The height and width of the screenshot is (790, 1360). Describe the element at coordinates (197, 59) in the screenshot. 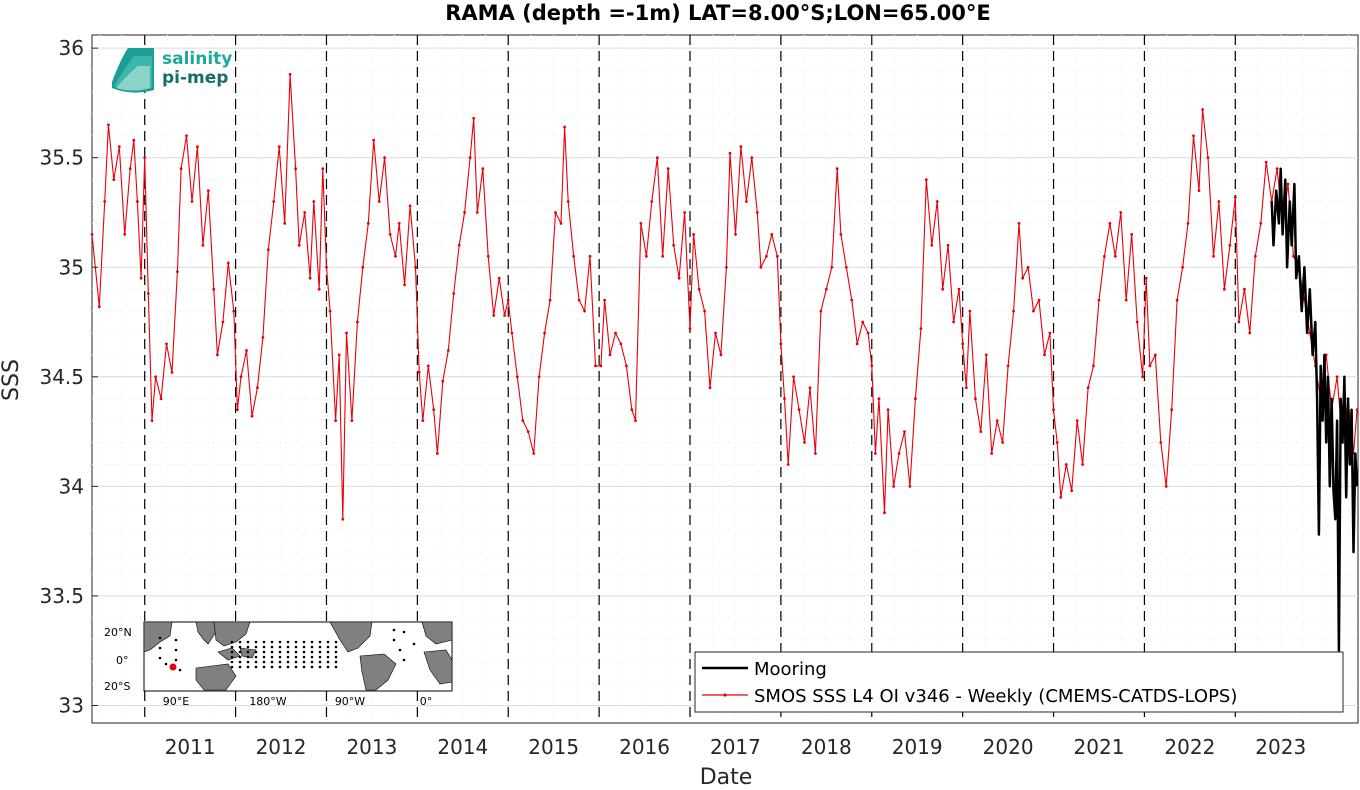

I see `logo-text-salinity: salinity` at that location.